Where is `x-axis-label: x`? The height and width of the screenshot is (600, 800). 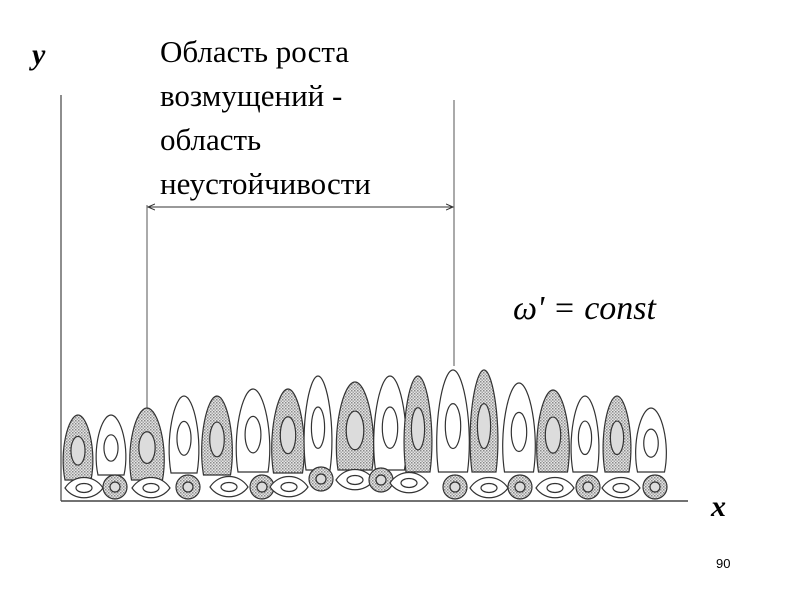
x-axis-label: x is located at coordinates (718, 506).